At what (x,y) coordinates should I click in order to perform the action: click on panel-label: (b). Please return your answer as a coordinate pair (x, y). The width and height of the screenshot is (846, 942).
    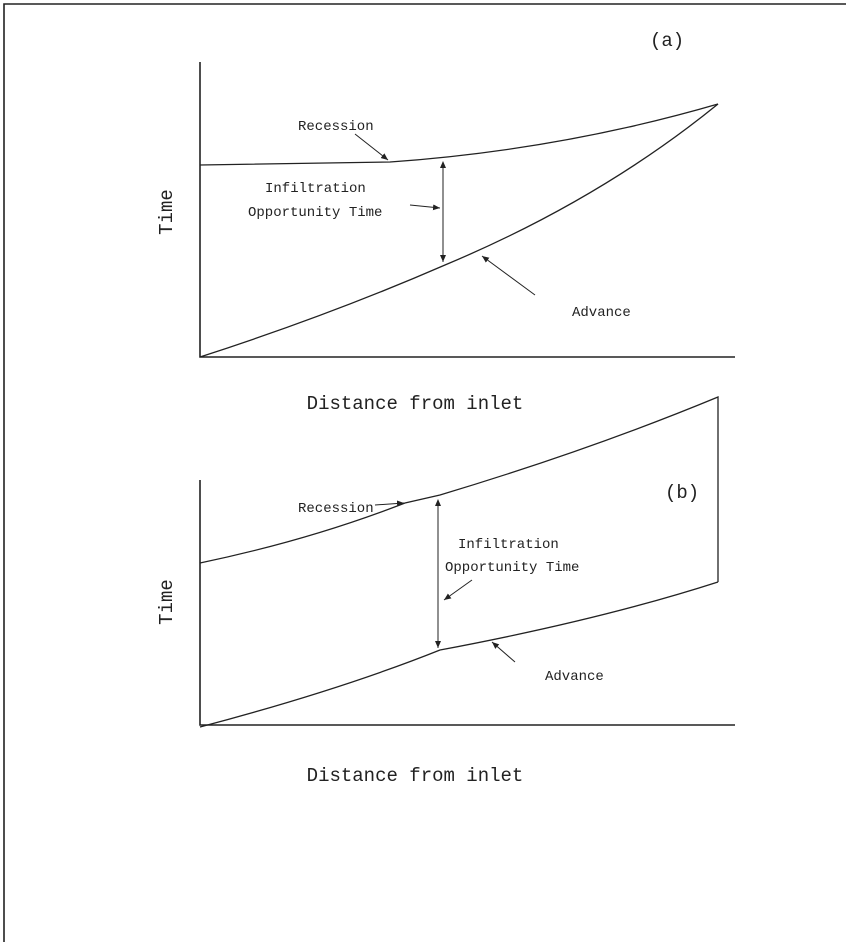
    Looking at the image, I should click on (682, 493).